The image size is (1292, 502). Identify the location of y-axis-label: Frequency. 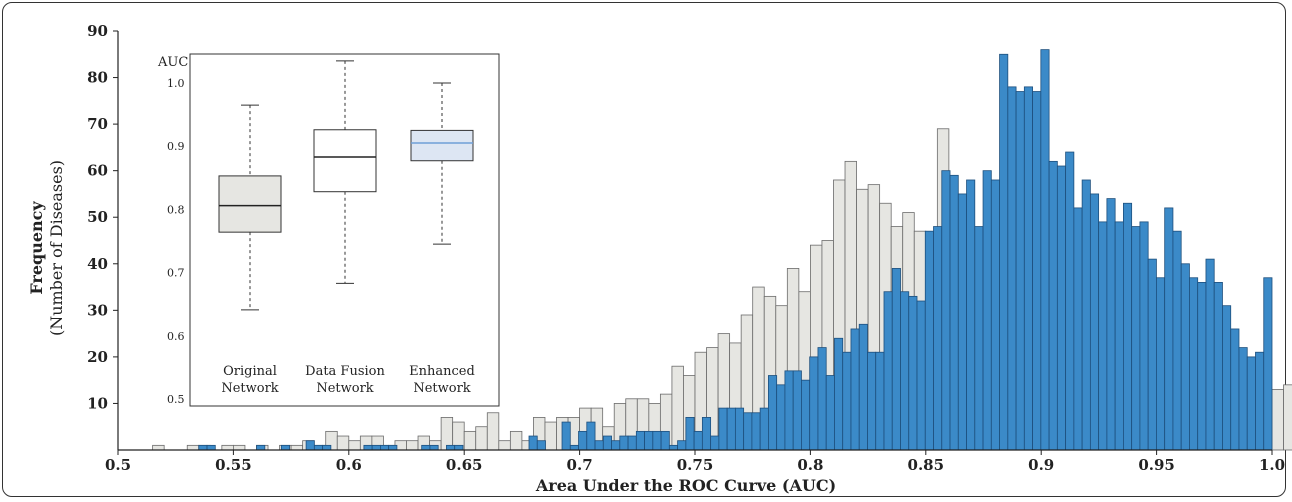
(36, 248).